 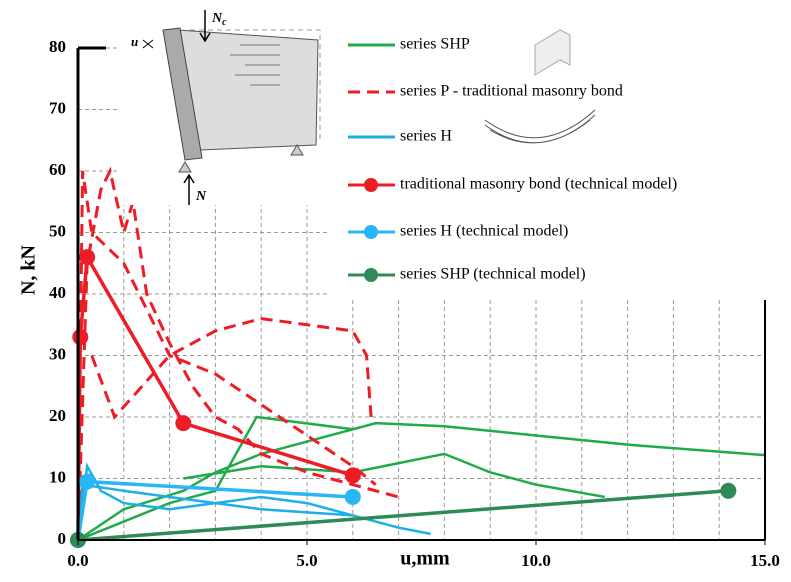 I want to click on x-tick-label: 15.0, so click(x=765, y=560).